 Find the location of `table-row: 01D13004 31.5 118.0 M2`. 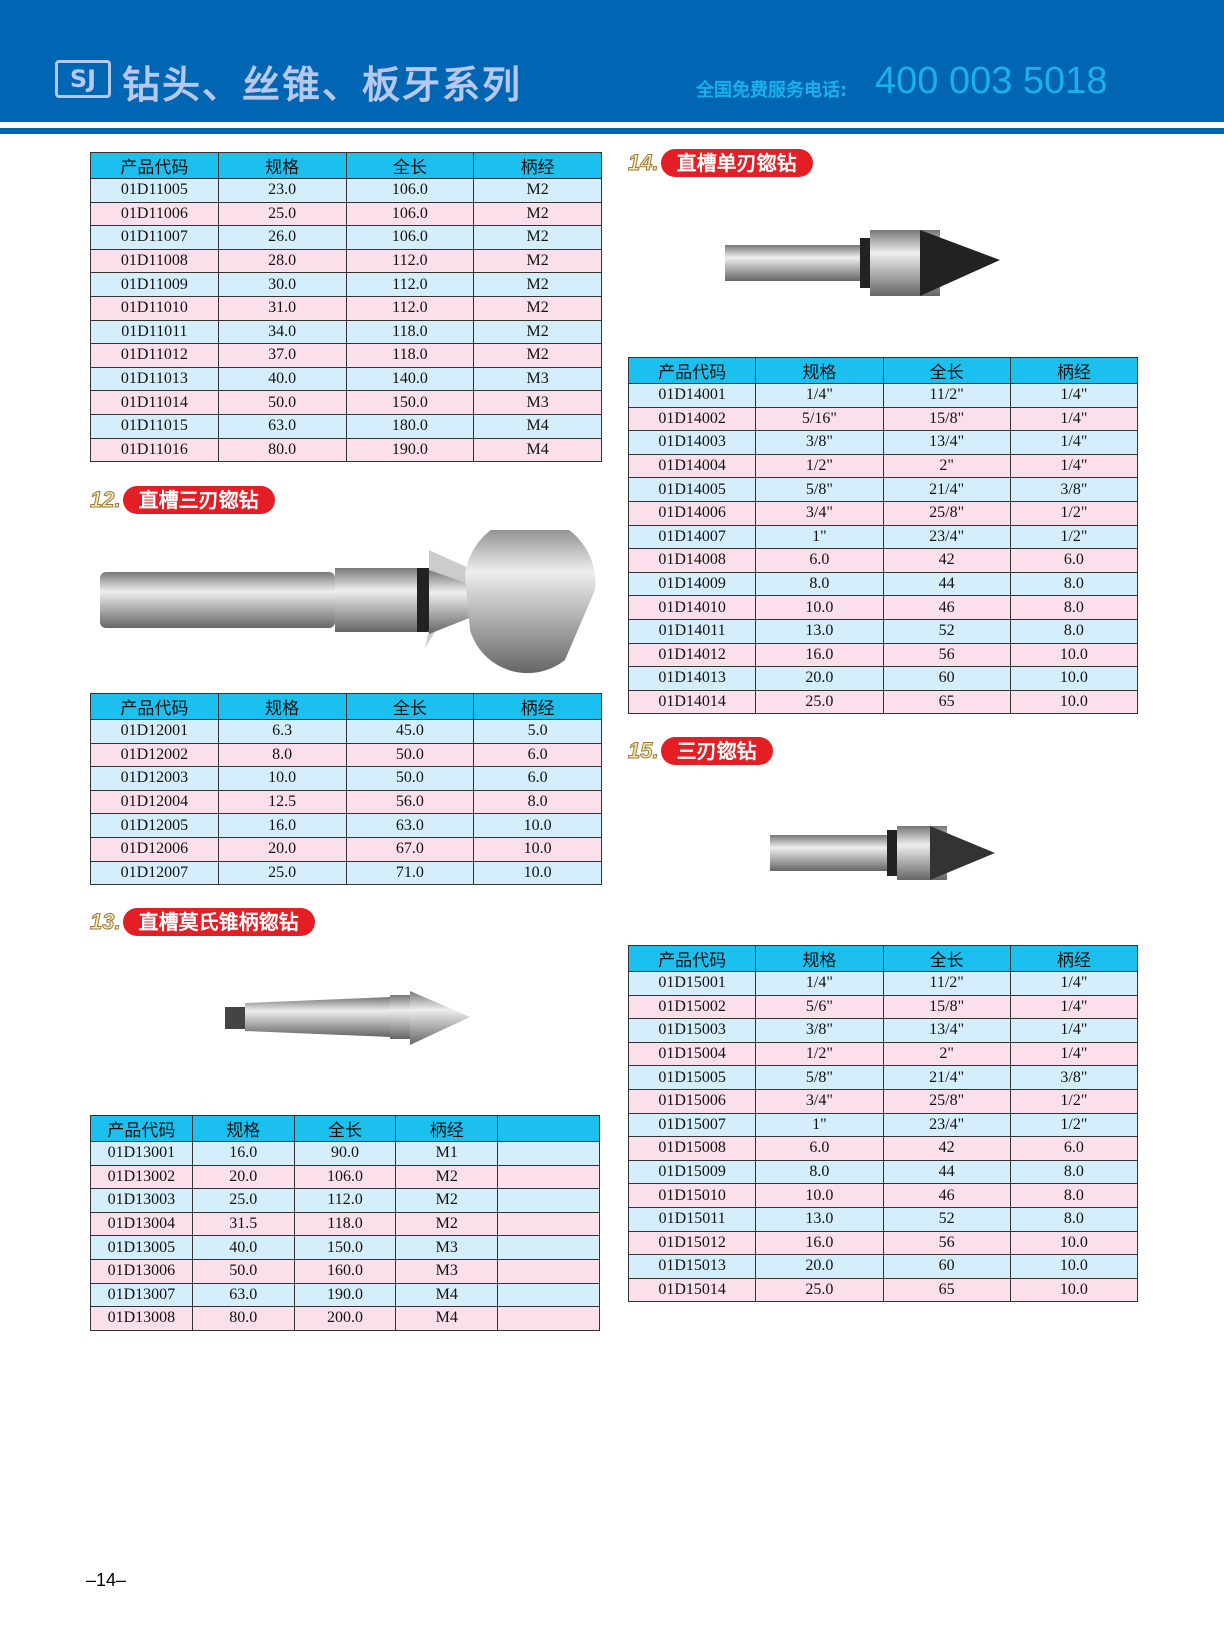

table-row: 01D13004 31.5 118.0 M2 is located at coordinates (345, 1224).